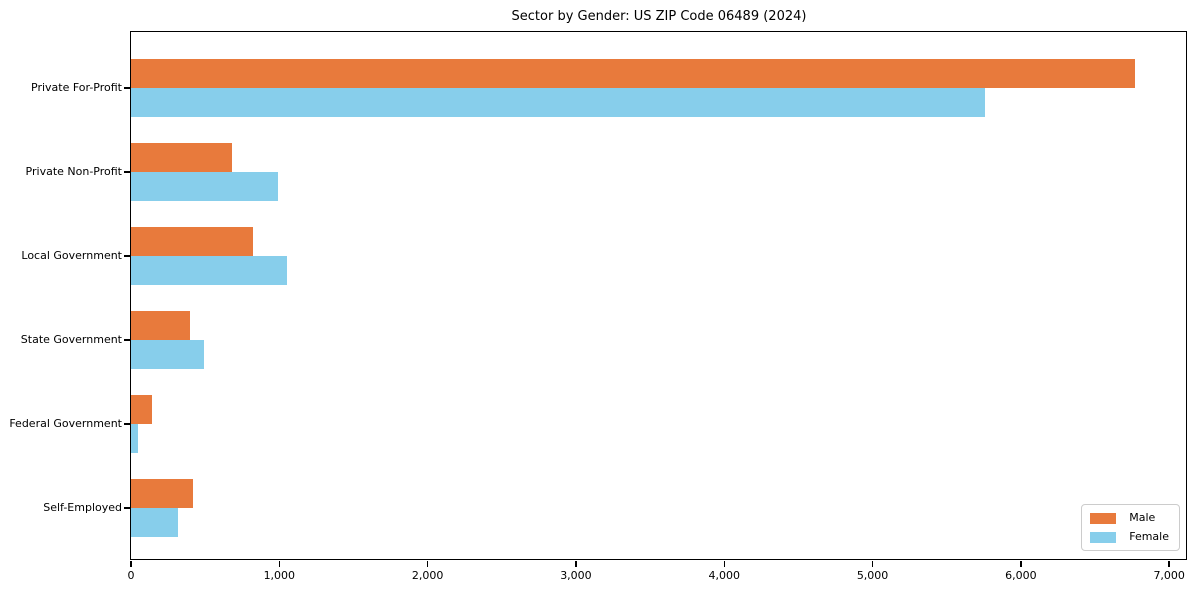 The width and height of the screenshot is (1200, 600). What do you see at coordinates (73, 171) in the screenshot?
I see `ytick-label-private-non-profit: Private Non-Profit` at bounding box center [73, 171].